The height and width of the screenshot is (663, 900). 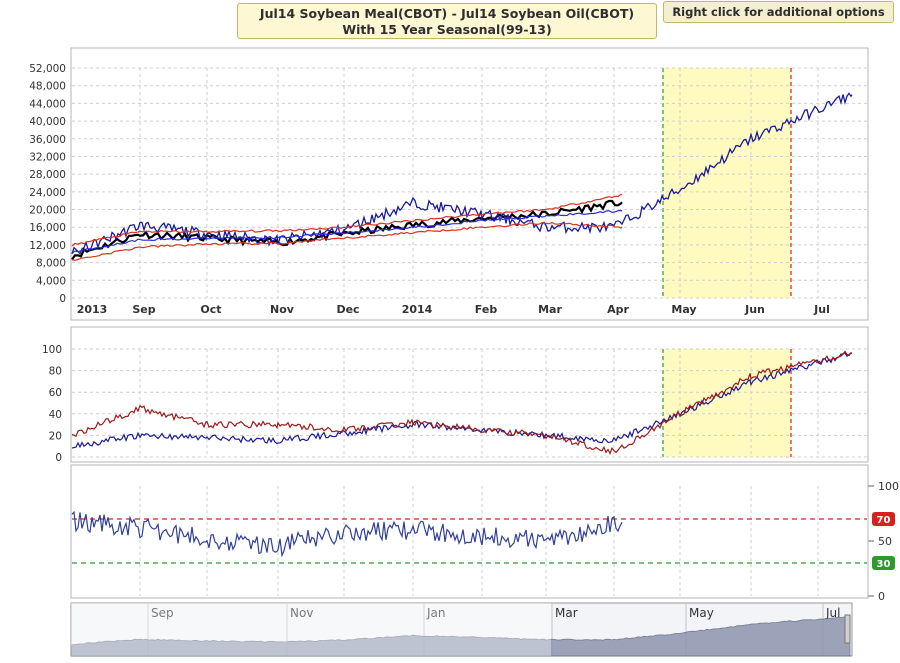 I want to click on seasonal-window-highlight, so click(x=727, y=183).